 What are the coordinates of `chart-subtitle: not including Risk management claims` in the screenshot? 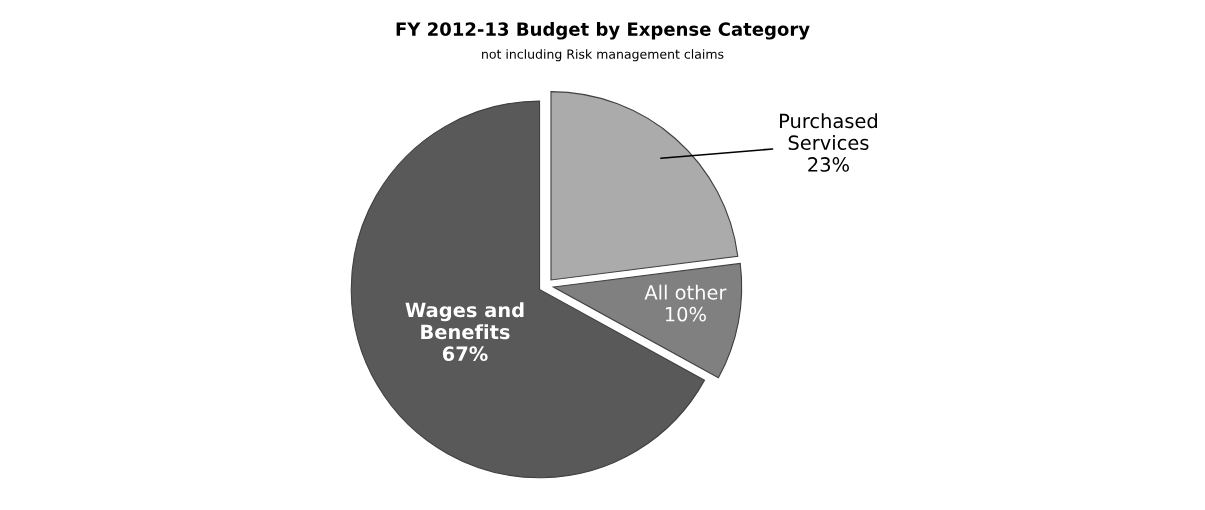 It's located at (603, 55).